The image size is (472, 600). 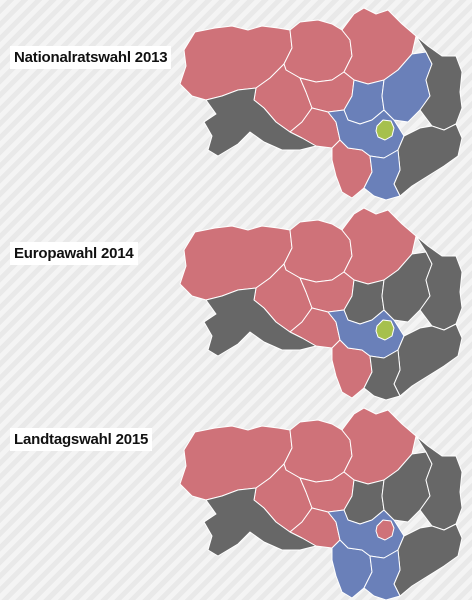 What do you see at coordinates (74, 253) in the screenshot?
I see `map-title: Europawahl 2014` at bounding box center [74, 253].